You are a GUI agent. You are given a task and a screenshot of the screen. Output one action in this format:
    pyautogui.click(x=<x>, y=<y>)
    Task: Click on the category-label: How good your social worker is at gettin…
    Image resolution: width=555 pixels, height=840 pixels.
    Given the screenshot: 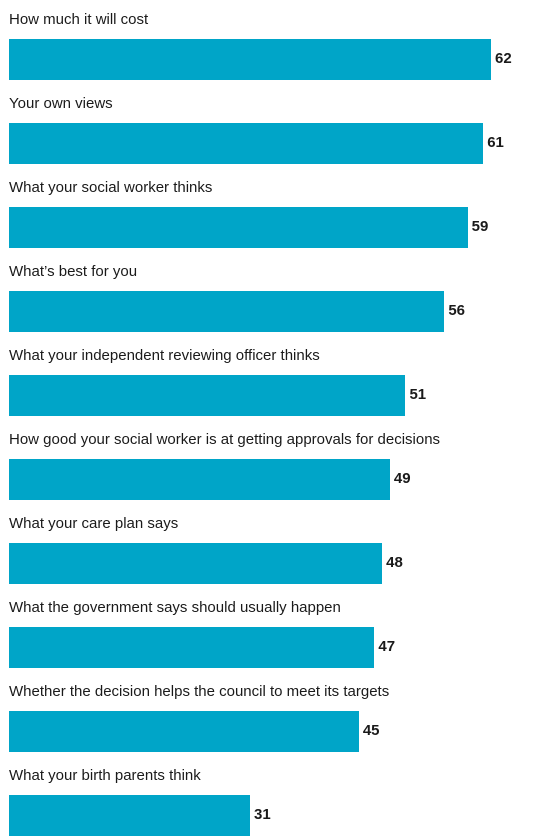 What is the action you would take?
    pyautogui.click(x=225, y=439)
    